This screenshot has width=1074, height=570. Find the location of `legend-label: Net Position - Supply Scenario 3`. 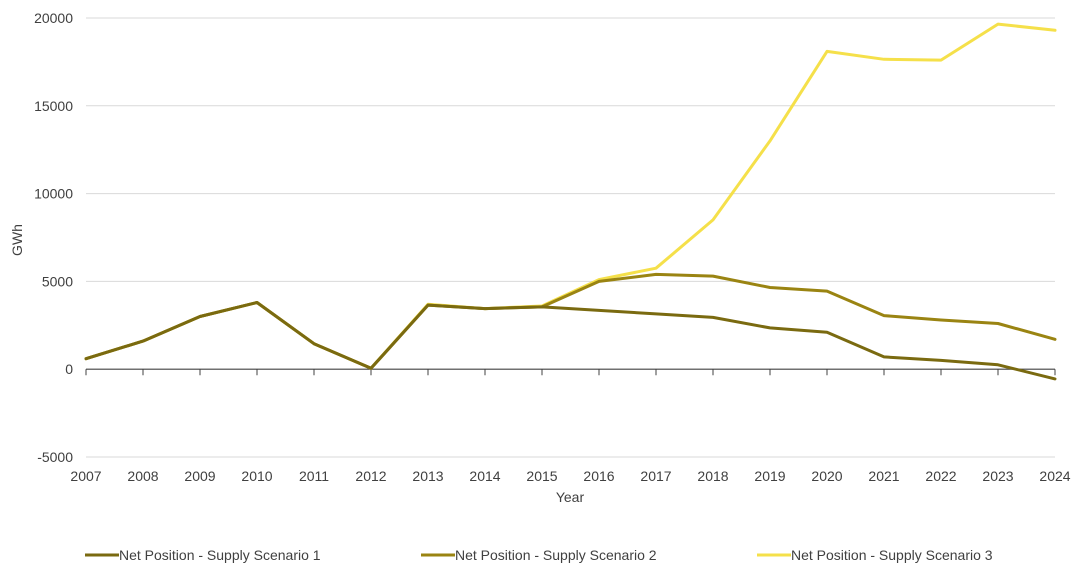

legend-label: Net Position - Supply Scenario 3 is located at coordinates (892, 555).